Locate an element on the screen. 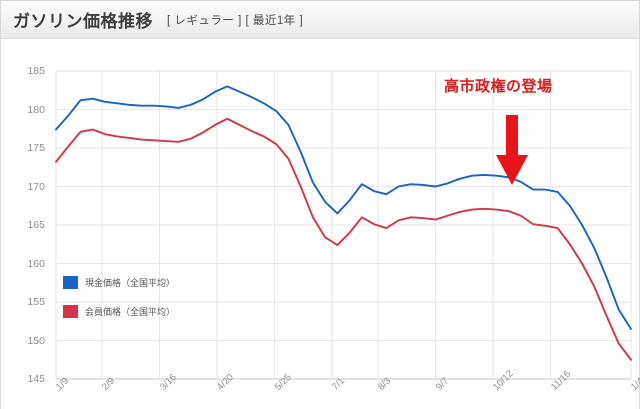 Image resolution: width=640 pixels, height=409 pixels. legend-item-cash: 現金価格（全国平均） is located at coordinates (119, 282).